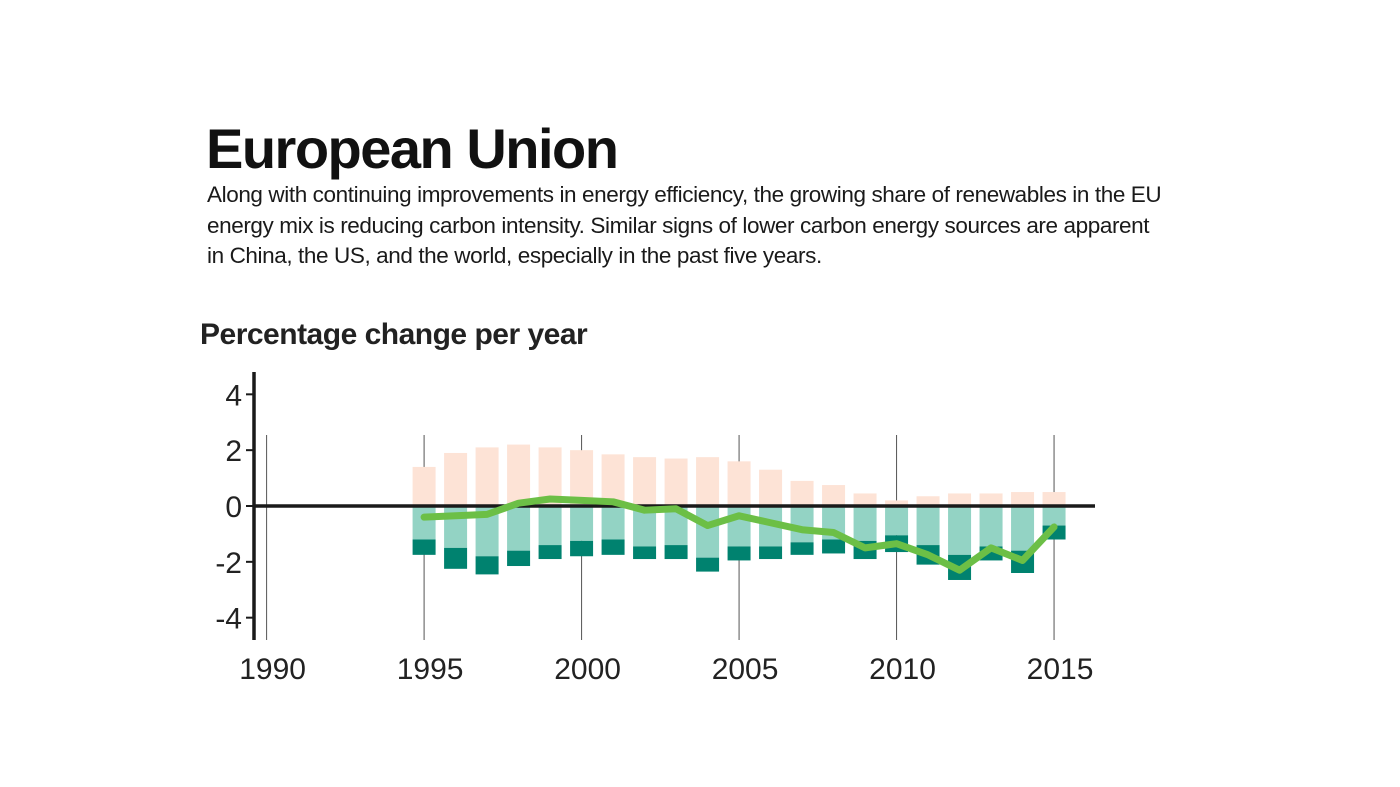  I want to click on x-tick-label-1990: 1990, so click(272, 669).